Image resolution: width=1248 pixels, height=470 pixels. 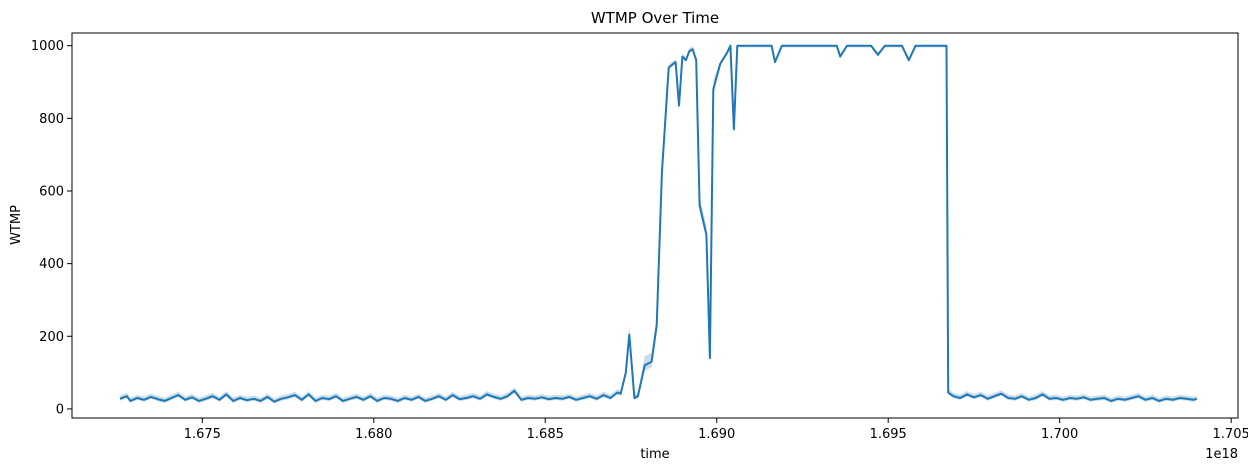 I want to click on x-tick-label: 1.705, so click(x=1230, y=434).